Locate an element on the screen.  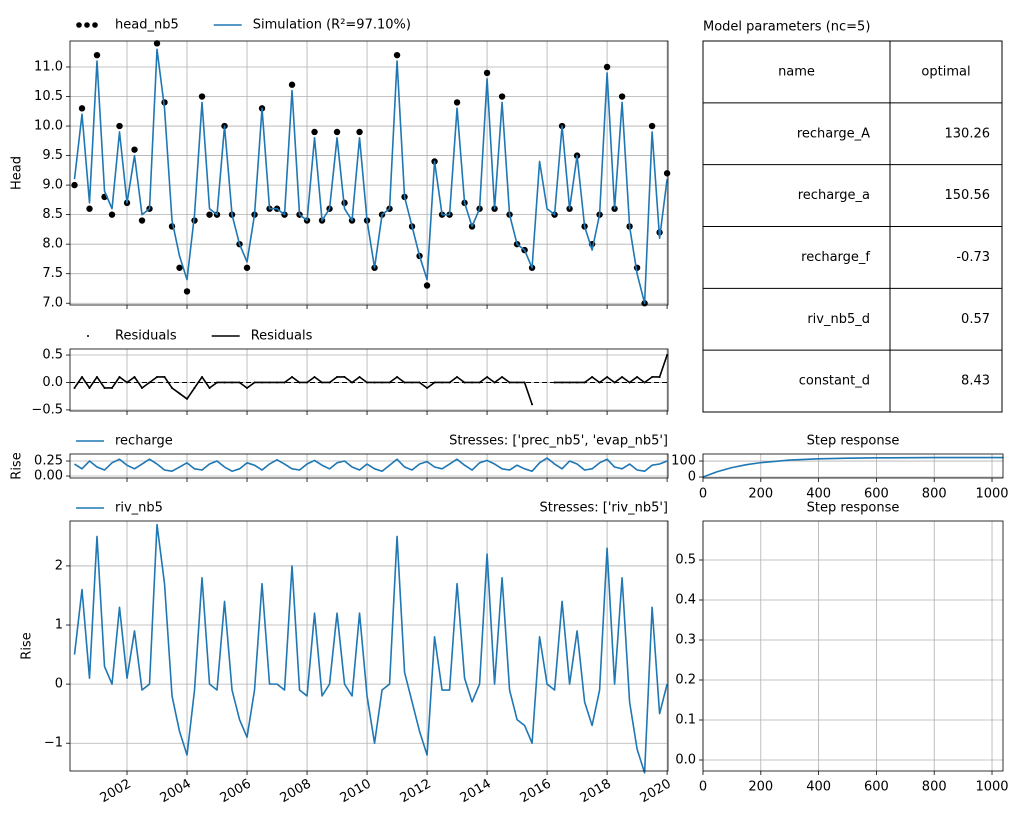
y-tick-label: 10.0 is located at coordinates (48, 126).